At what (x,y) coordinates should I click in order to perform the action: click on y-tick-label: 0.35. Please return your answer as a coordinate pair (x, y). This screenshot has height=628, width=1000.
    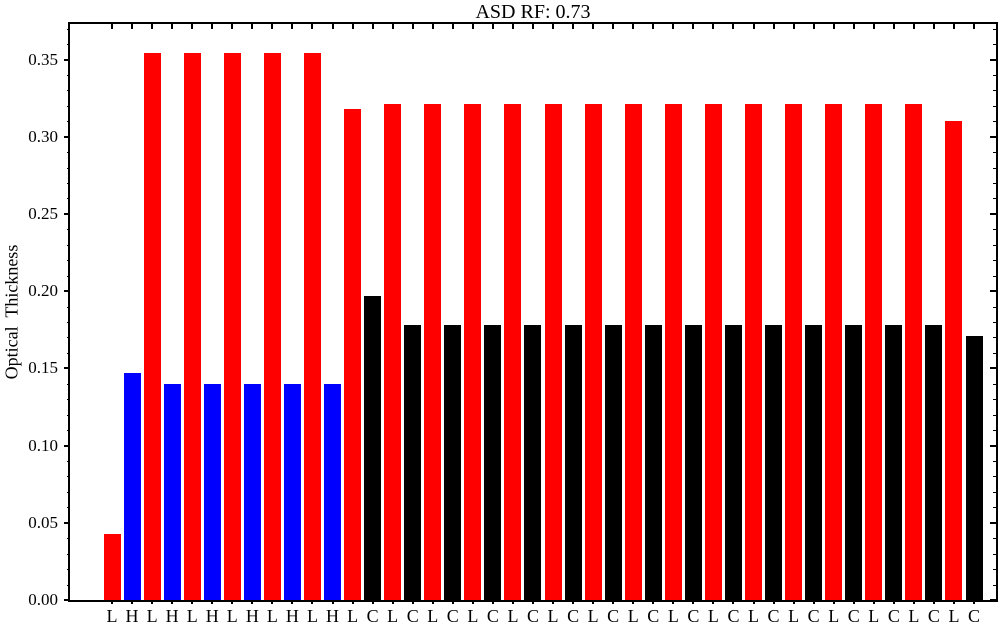
    Looking at the image, I should click on (43, 59).